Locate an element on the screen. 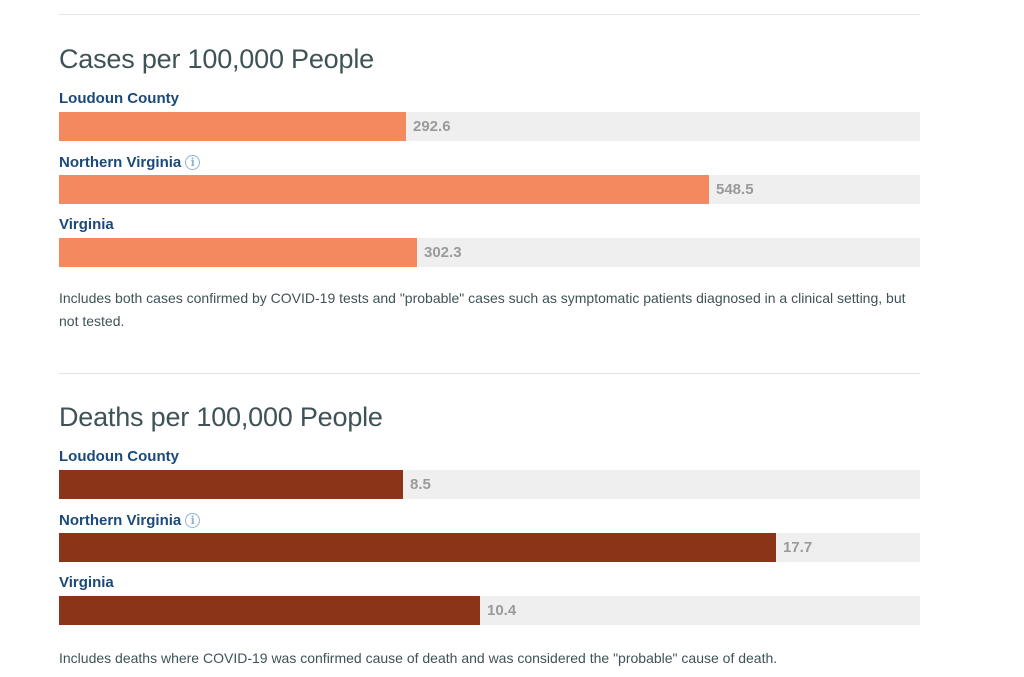 The image size is (1024, 677). cases-value-northern-virginia: 548.5 is located at coordinates (735, 189).